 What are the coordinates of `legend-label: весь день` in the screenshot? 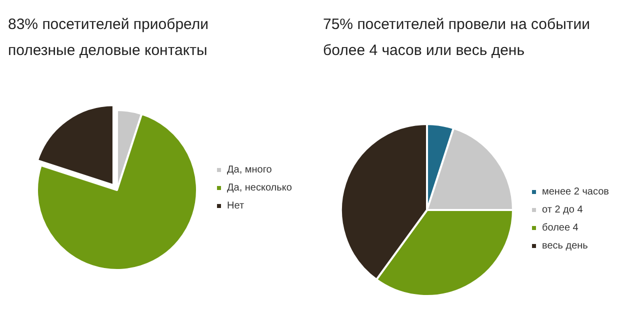 It's located at (565, 246).